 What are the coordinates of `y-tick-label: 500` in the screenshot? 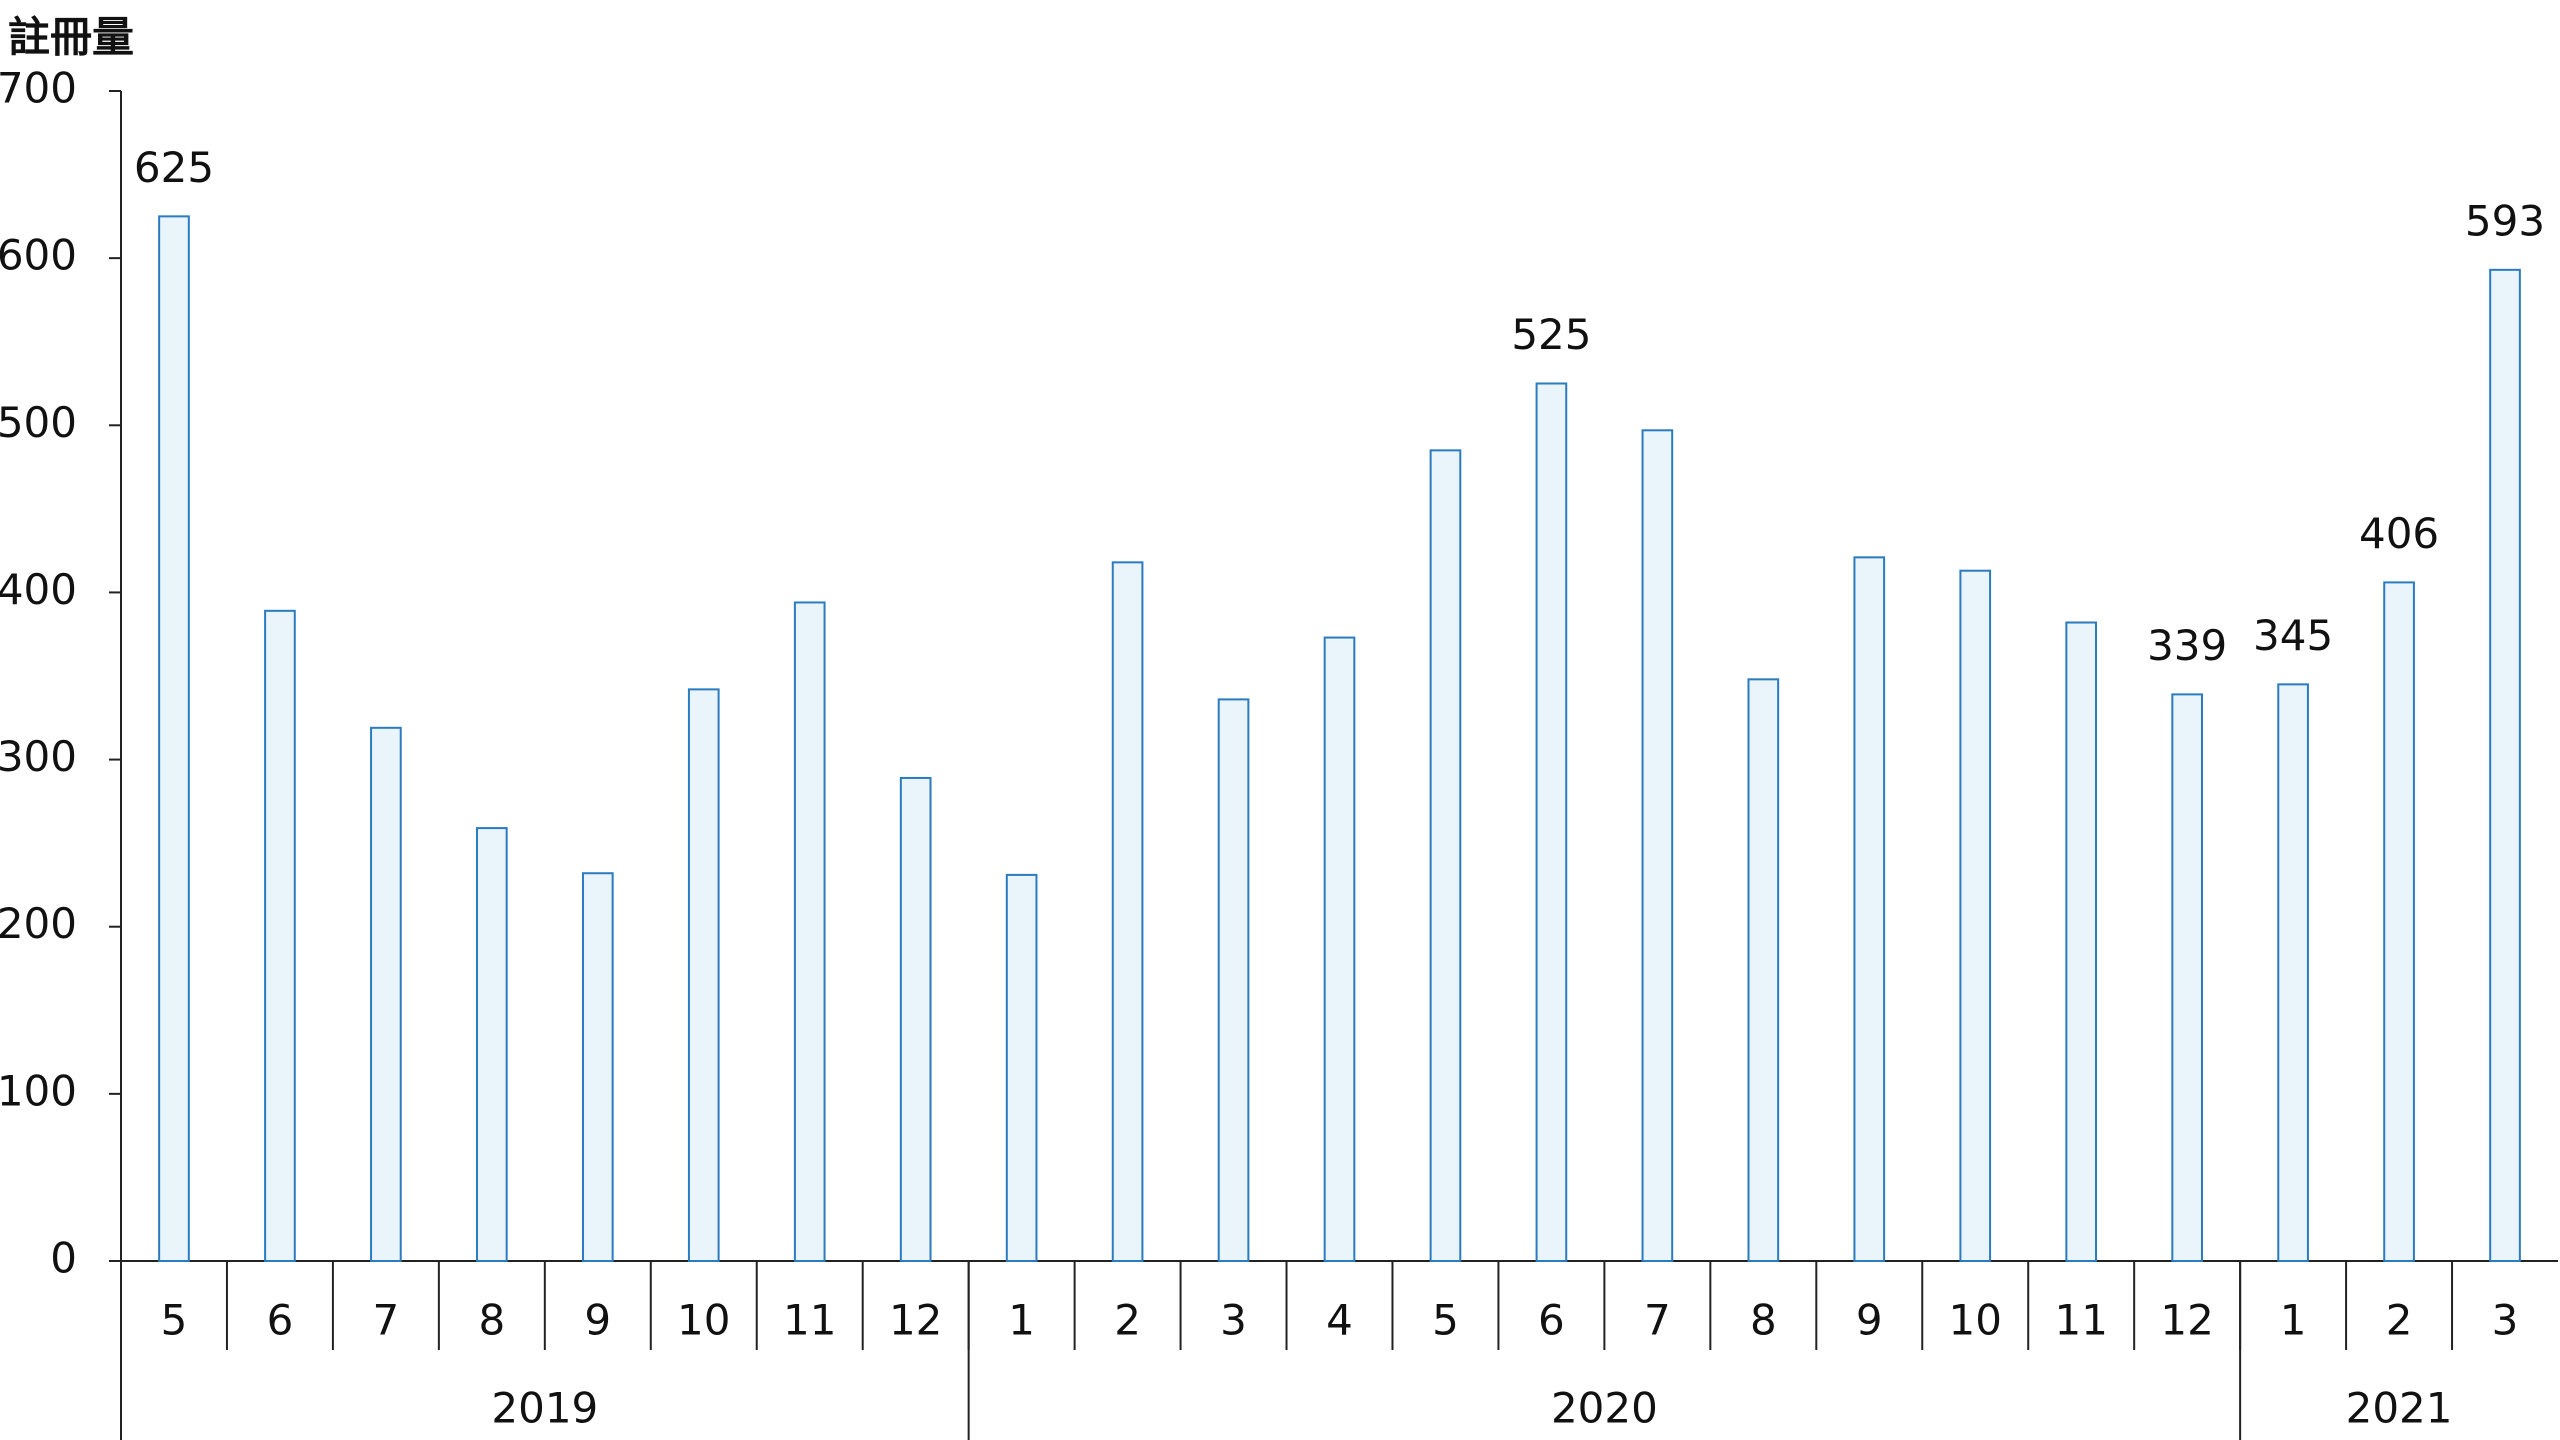 It's located at (38, 422).